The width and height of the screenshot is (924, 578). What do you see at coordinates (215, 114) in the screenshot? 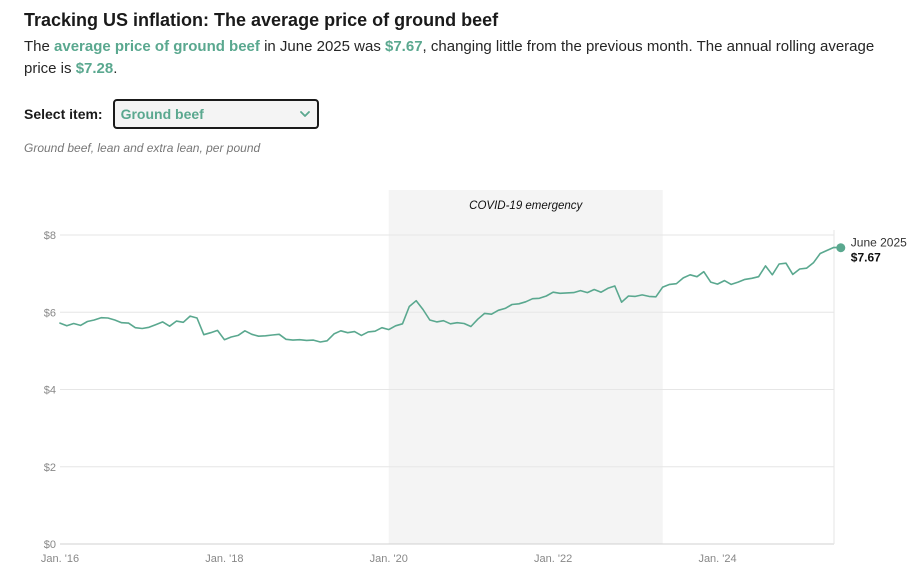
I see `item-select-dropdown: Ground beef` at bounding box center [215, 114].